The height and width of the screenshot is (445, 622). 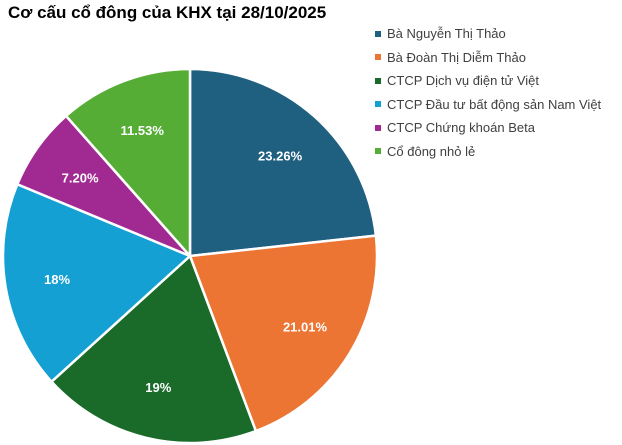 I want to click on legend-item-ba-nguyen-thi-thao: Bà Nguyễn Thị Thảo, so click(x=488, y=34).